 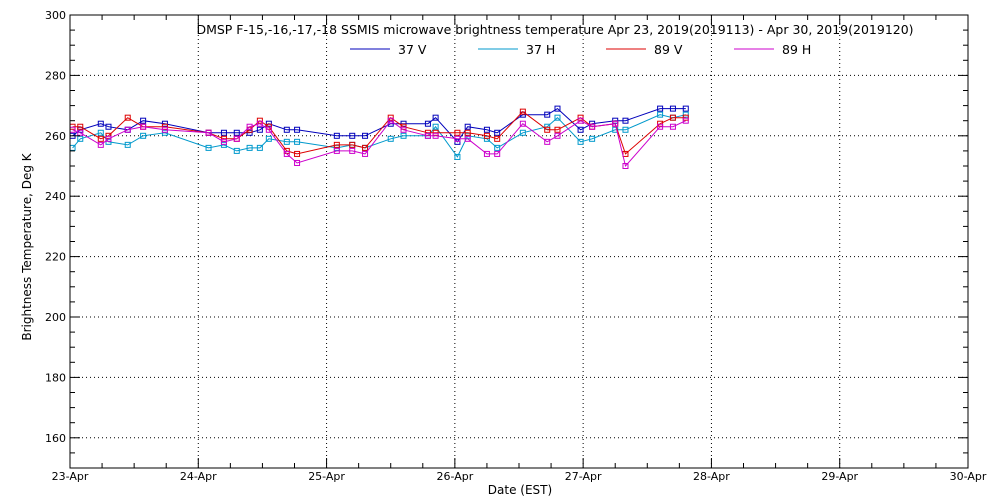 What do you see at coordinates (55, 136) in the screenshot?
I see `y-tick-label: 260` at bounding box center [55, 136].